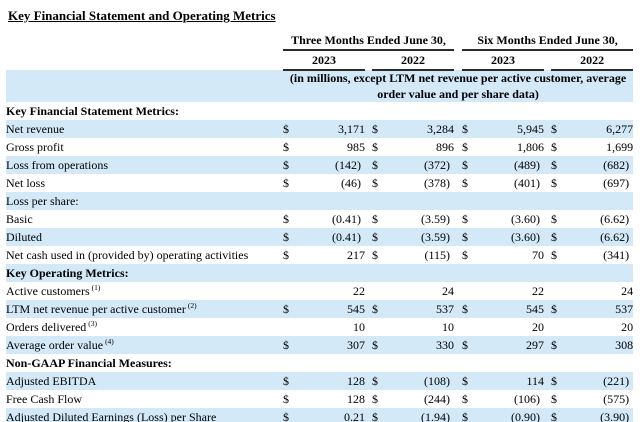 The image size is (640, 422). What do you see at coordinates (601, 415) in the screenshot?
I see `cell-value: (3.90)` at bounding box center [601, 415].